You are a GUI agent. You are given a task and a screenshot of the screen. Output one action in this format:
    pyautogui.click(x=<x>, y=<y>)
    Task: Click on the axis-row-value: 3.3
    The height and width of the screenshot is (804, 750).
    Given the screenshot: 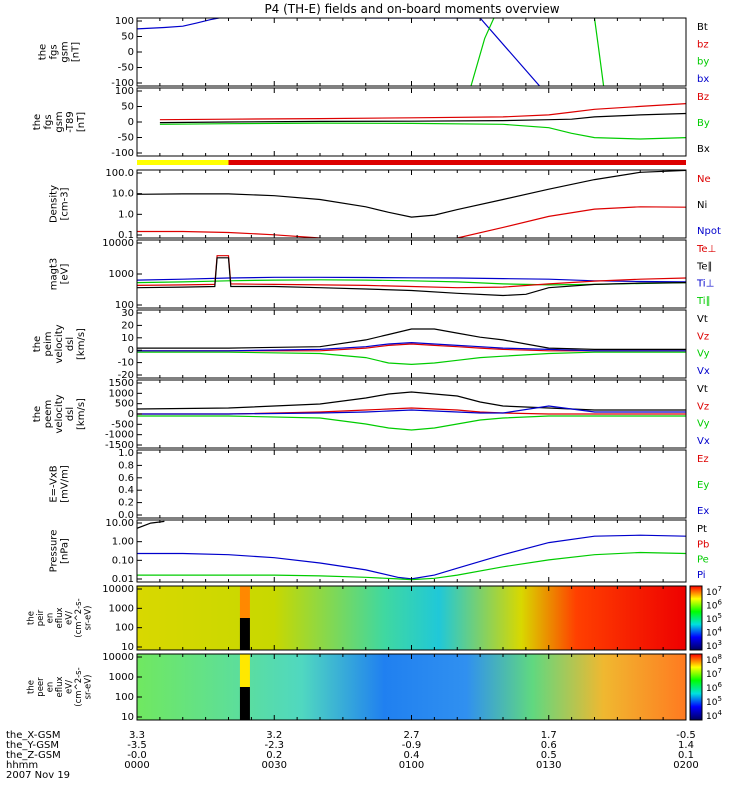 What is the action you would take?
    pyautogui.click(x=137, y=735)
    